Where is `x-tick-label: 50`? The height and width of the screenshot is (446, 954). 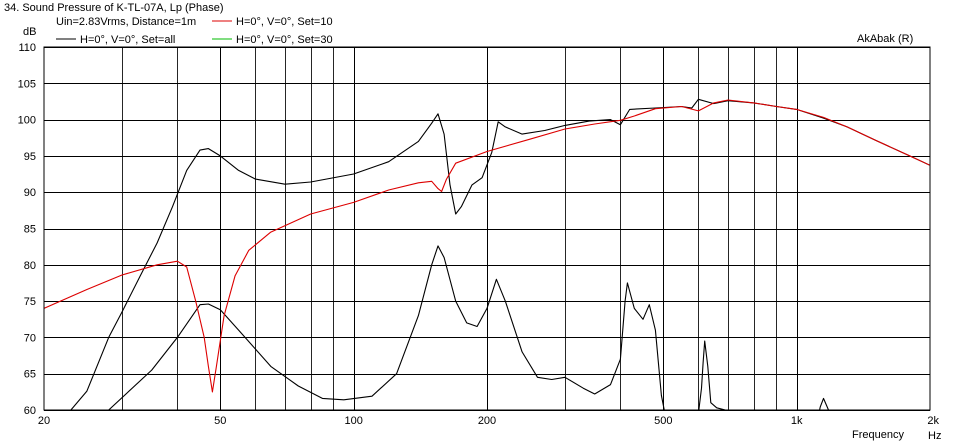
x-tick-label: 50 is located at coordinates (220, 421).